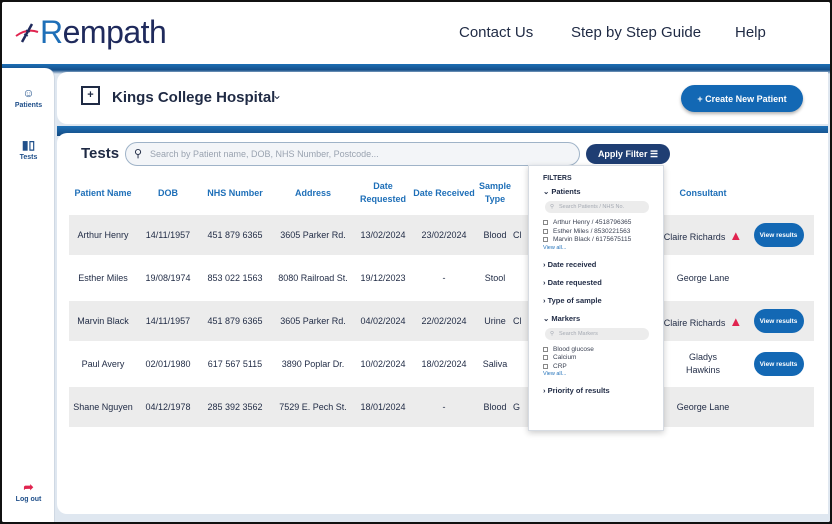  I want to click on option-label: Marvin Black / 6175675115, so click(592, 239).